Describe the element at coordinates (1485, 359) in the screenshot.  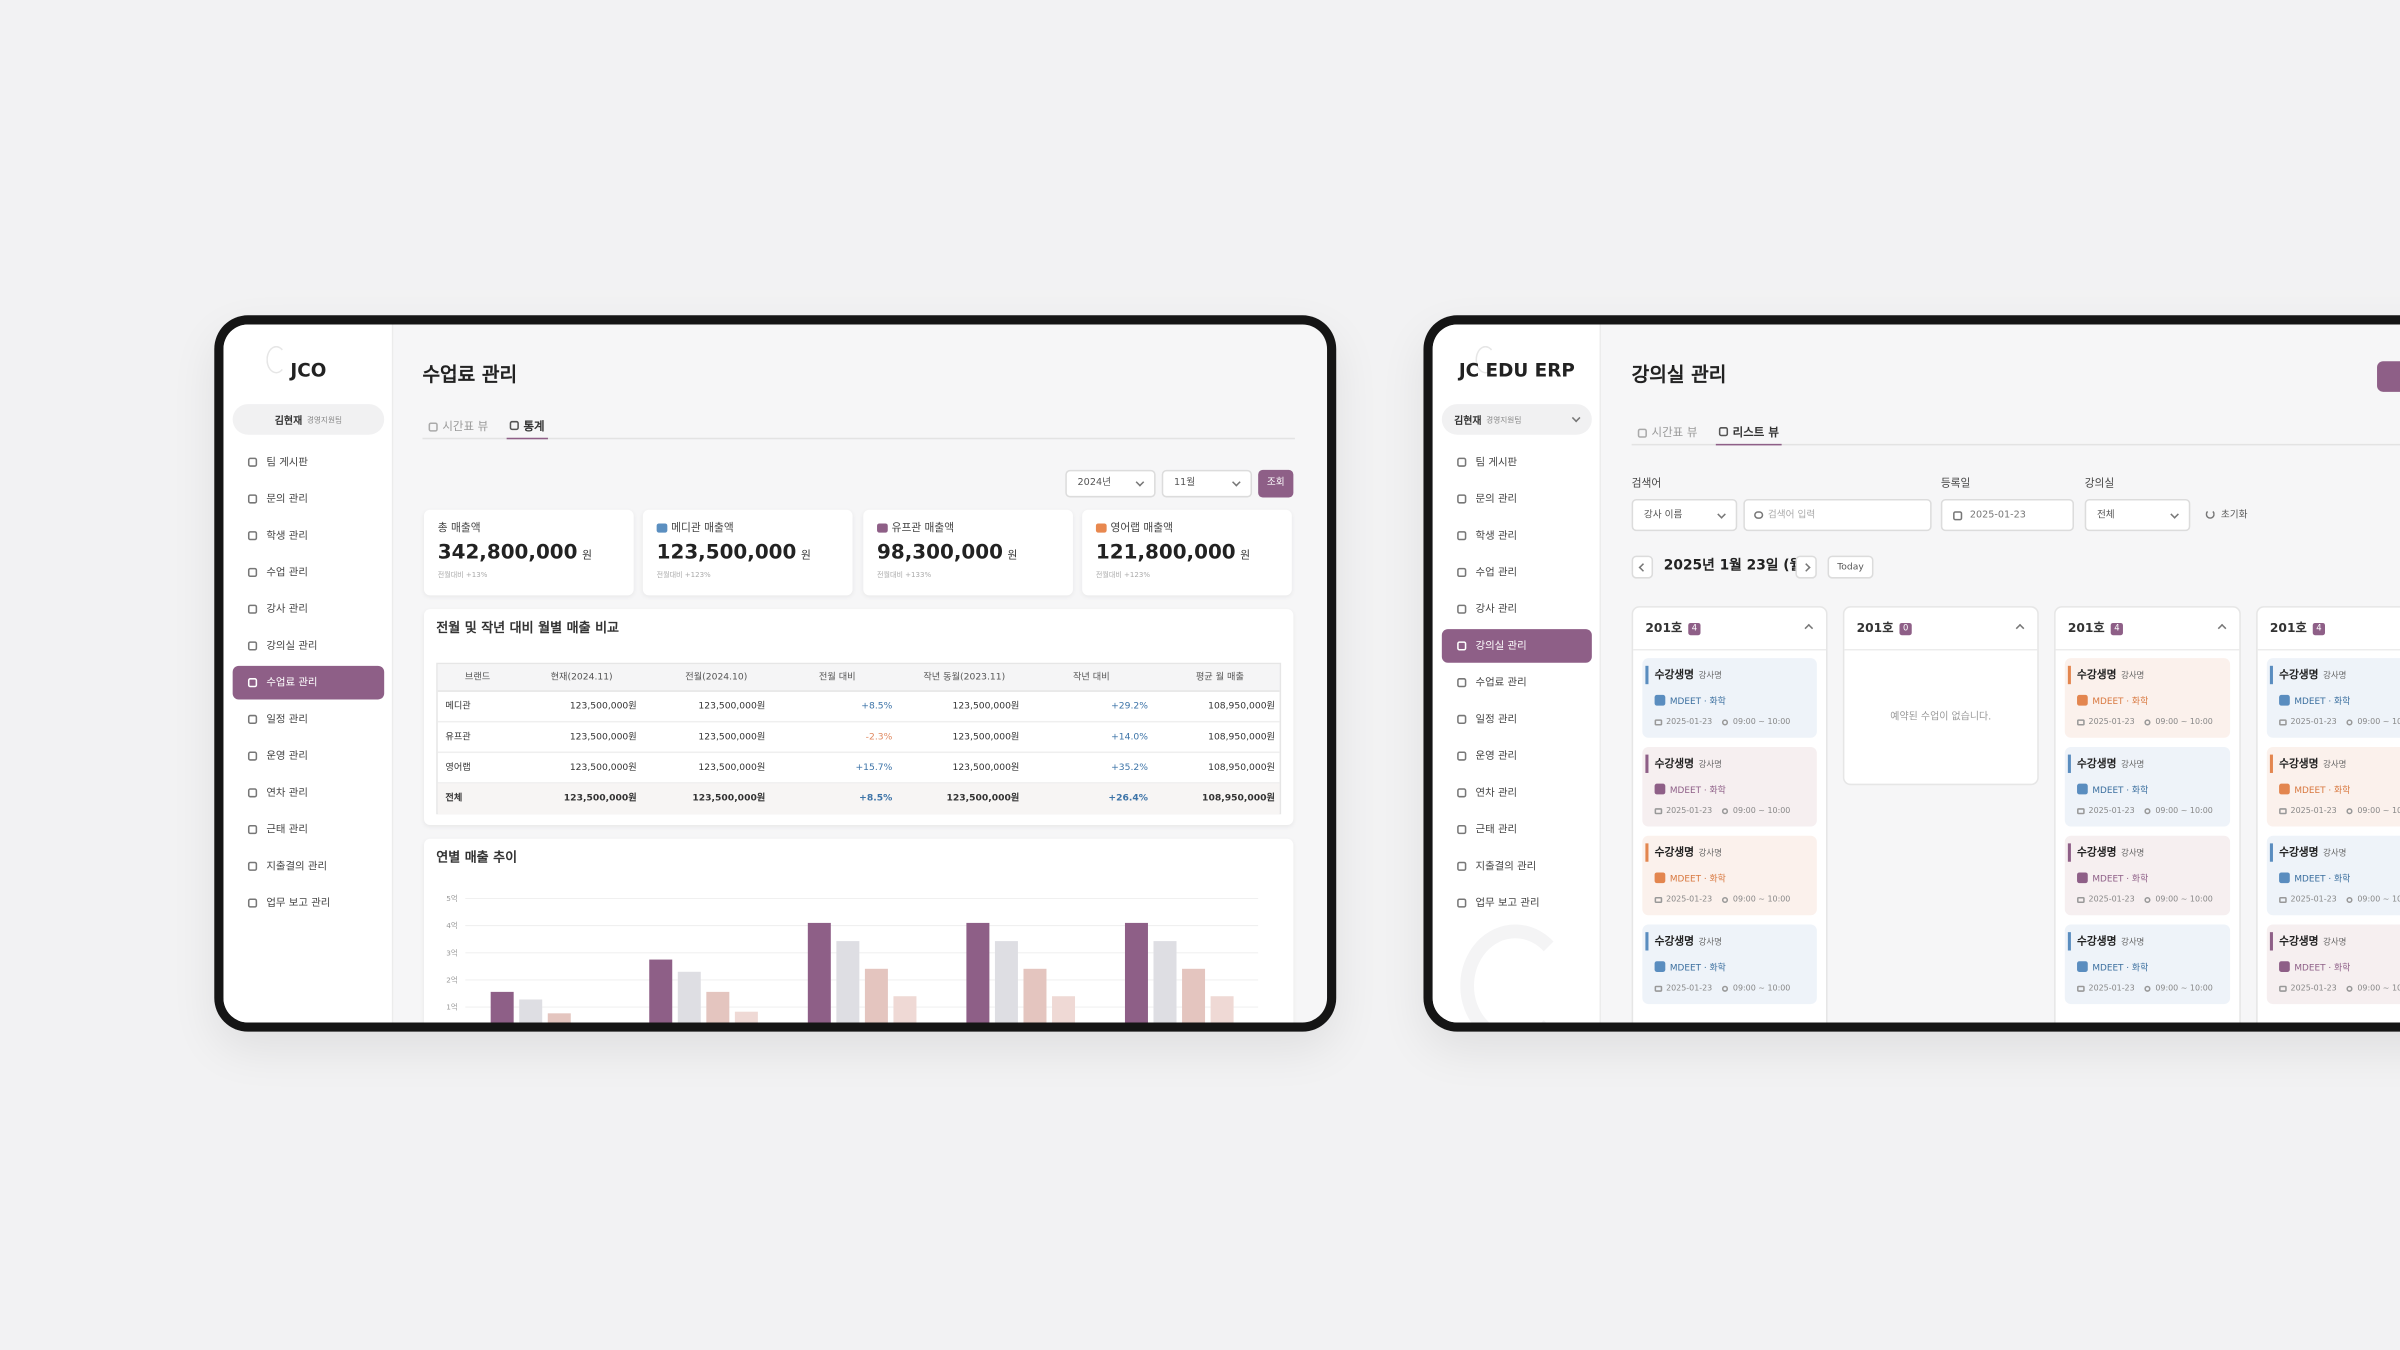
I see `logo-mark` at that location.